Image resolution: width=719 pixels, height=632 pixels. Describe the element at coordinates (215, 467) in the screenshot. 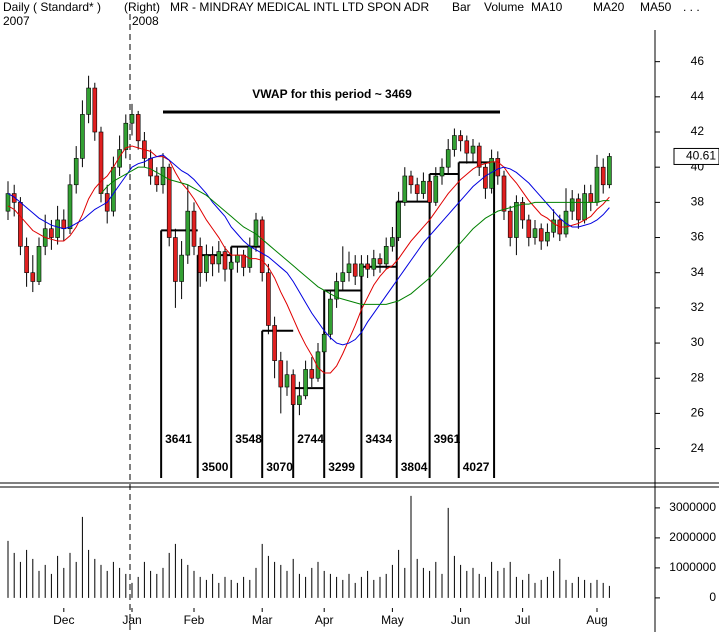

I see `vwap-label: 3500` at that location.